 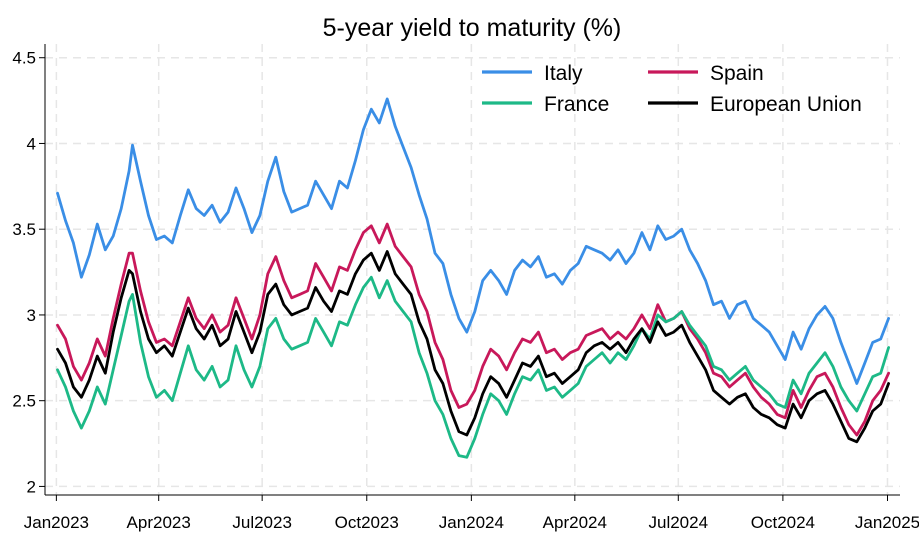 I want to click on legend-label-european-union: European Union, so click(x=786, y=104).